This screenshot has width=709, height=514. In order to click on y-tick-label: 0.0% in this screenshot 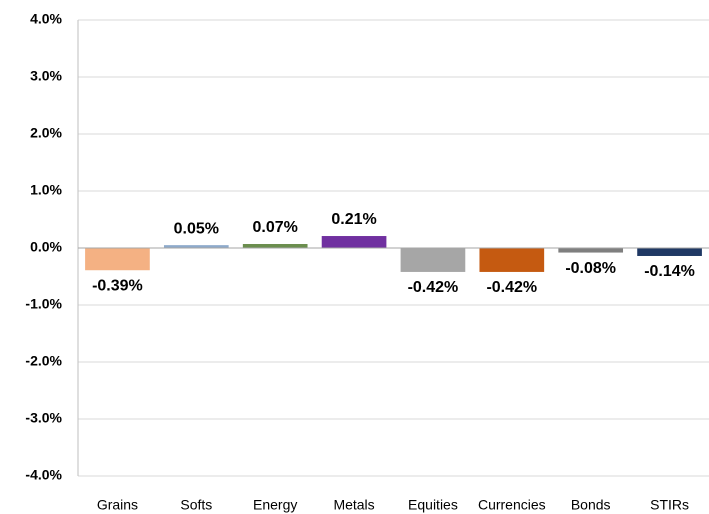, I will do `click(46, 247)`.